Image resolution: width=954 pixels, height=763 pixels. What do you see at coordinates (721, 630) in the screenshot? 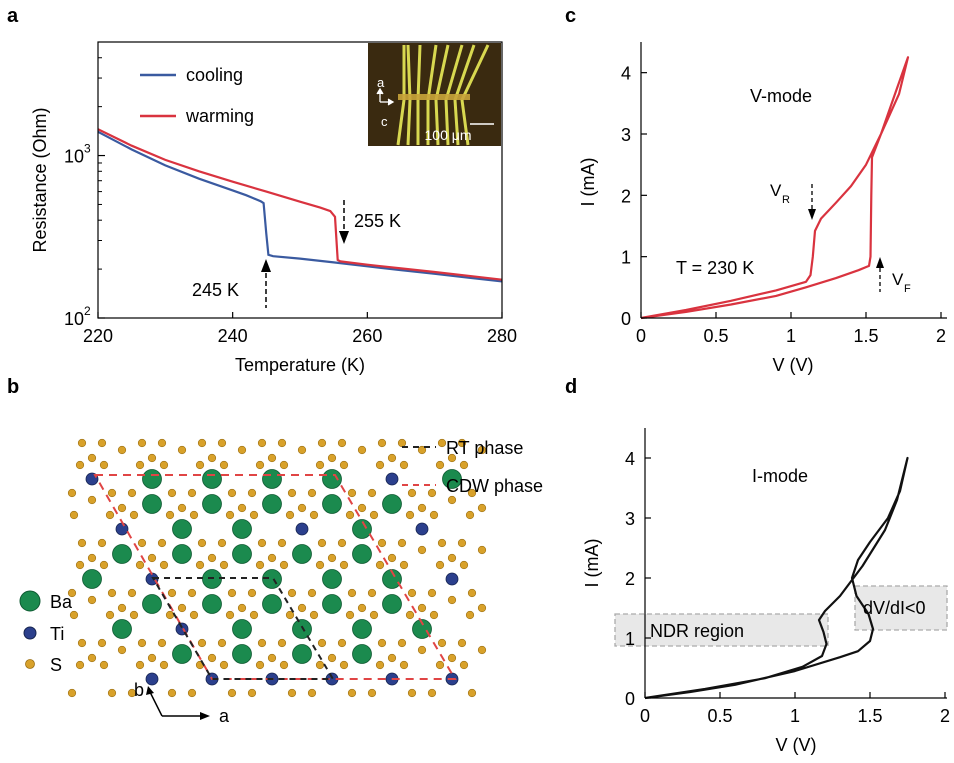
I see `ndr-region-box` at bounding box center [721, 630].